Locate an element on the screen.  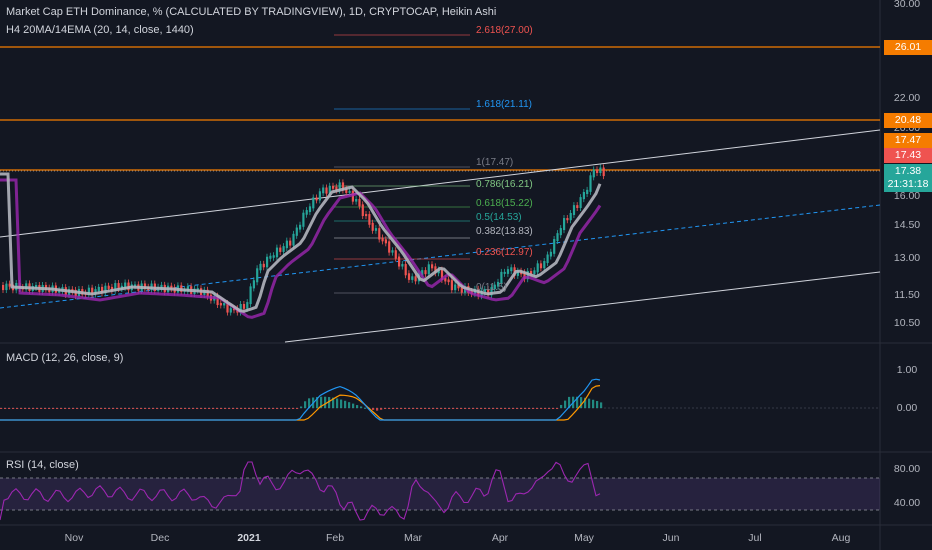
indicator-legend: H4 20MA/14EMA (20, 14, close, 1440) is located at coordinates (100, 30).